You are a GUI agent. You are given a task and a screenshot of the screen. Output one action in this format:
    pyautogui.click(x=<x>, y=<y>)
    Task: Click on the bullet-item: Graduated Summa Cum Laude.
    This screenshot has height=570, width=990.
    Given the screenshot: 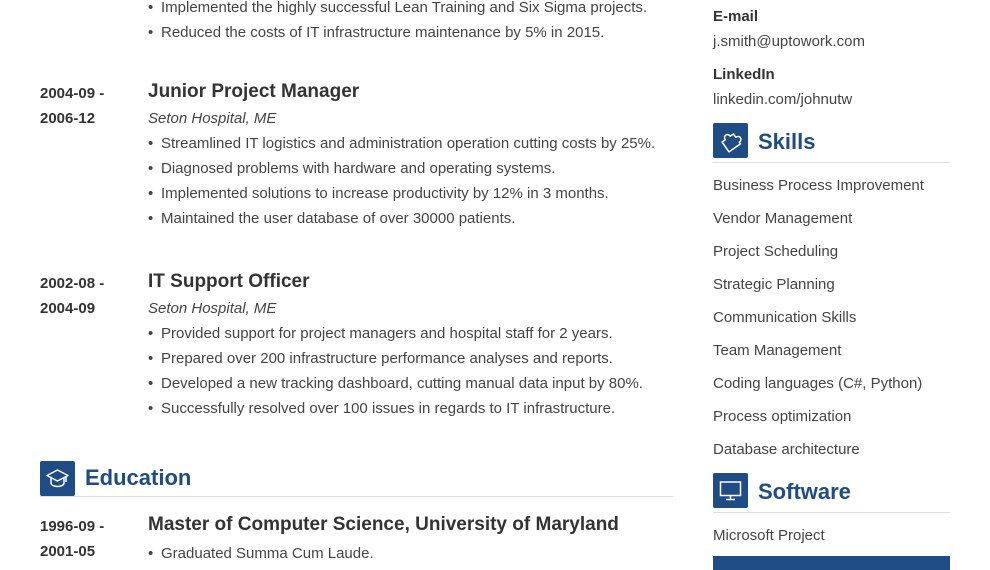 What is the action you would take?
    pyautogui.click(x=410, y=553)
    